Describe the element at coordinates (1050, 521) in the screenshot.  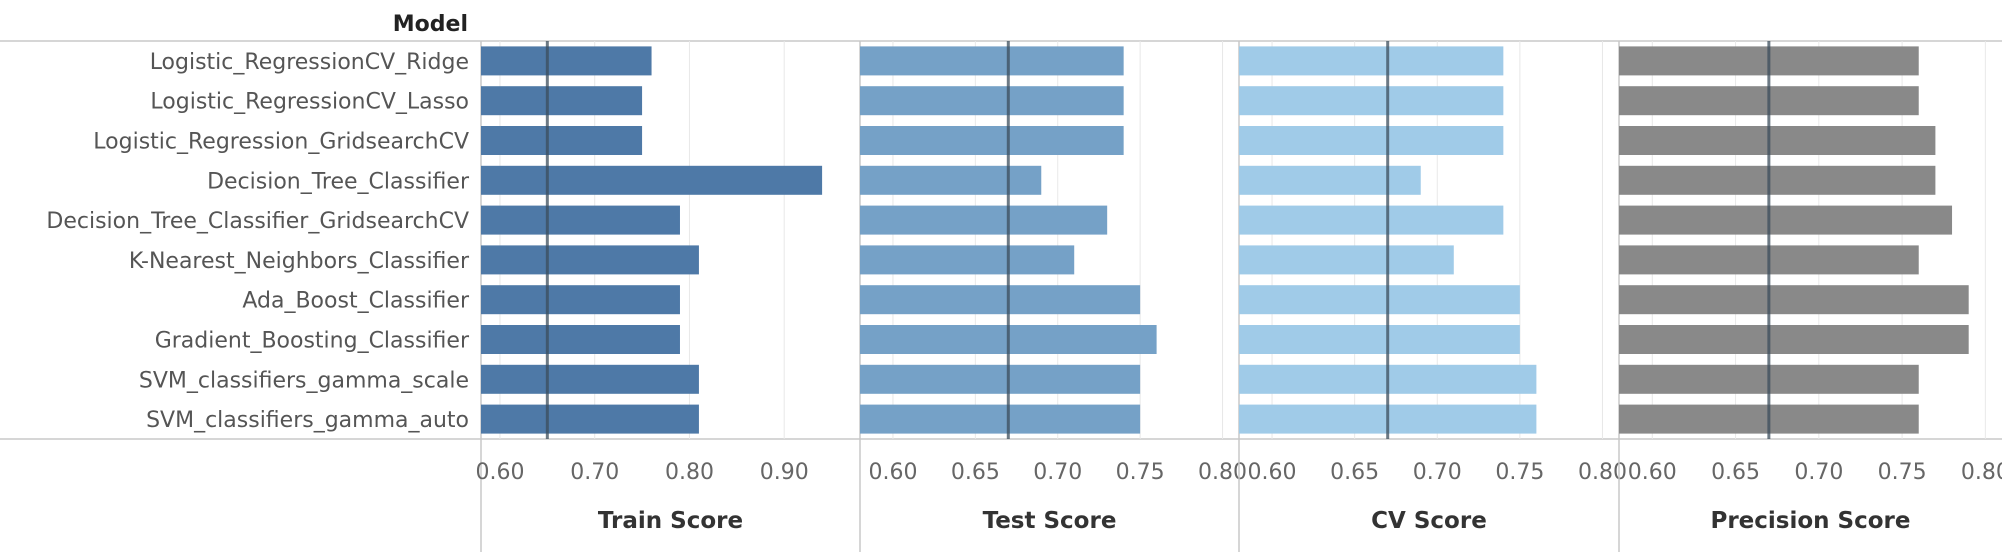
I see `axis-title: Test Score` at that location.